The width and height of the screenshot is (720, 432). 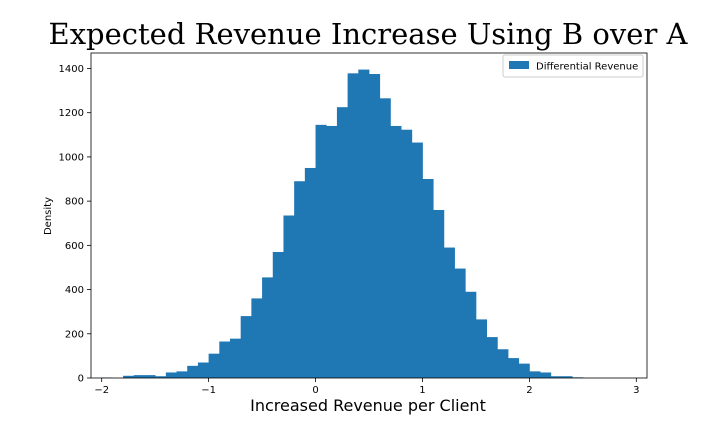 I want to click on x-axis-label: Increased Revenue per Client, so click(x=368, y=405).